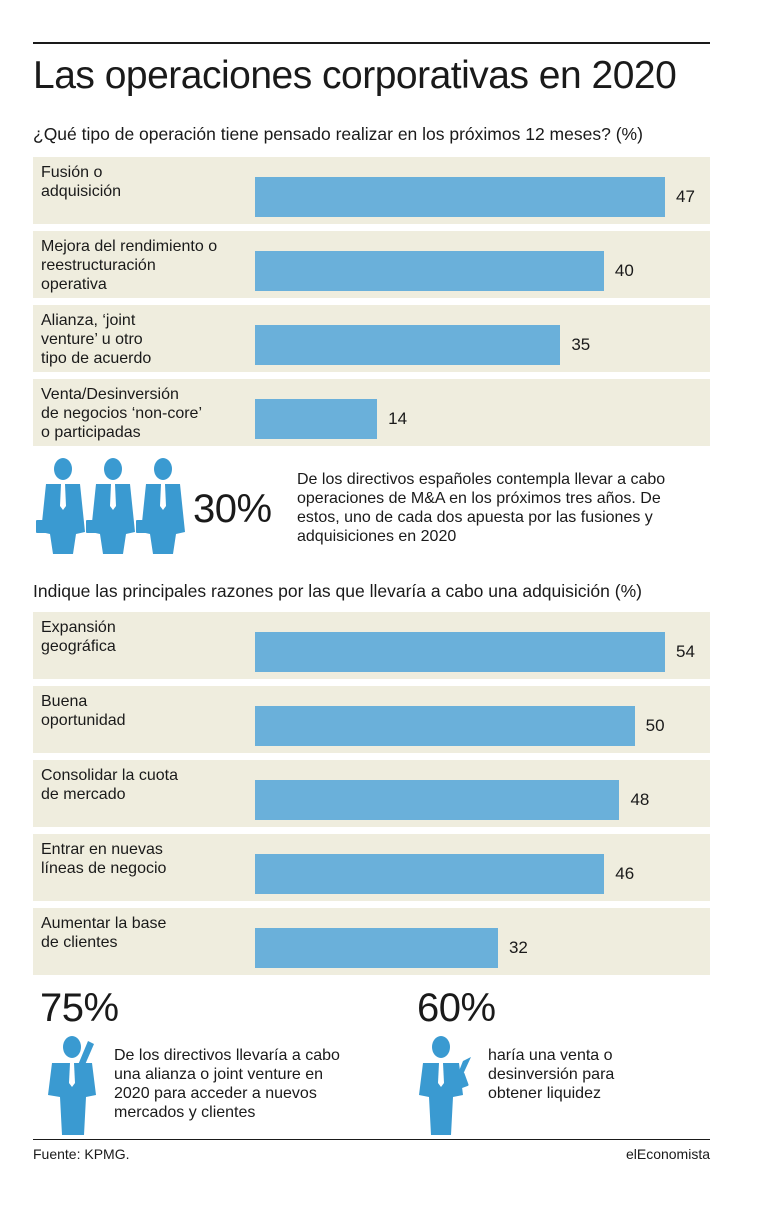 Image resolution: width=770 pixels, height=1216 pixels. What do you see at coordinates (685, 196) in the screenshot?
I see `bar-value-label: 47` at bounding box center [685, 196].